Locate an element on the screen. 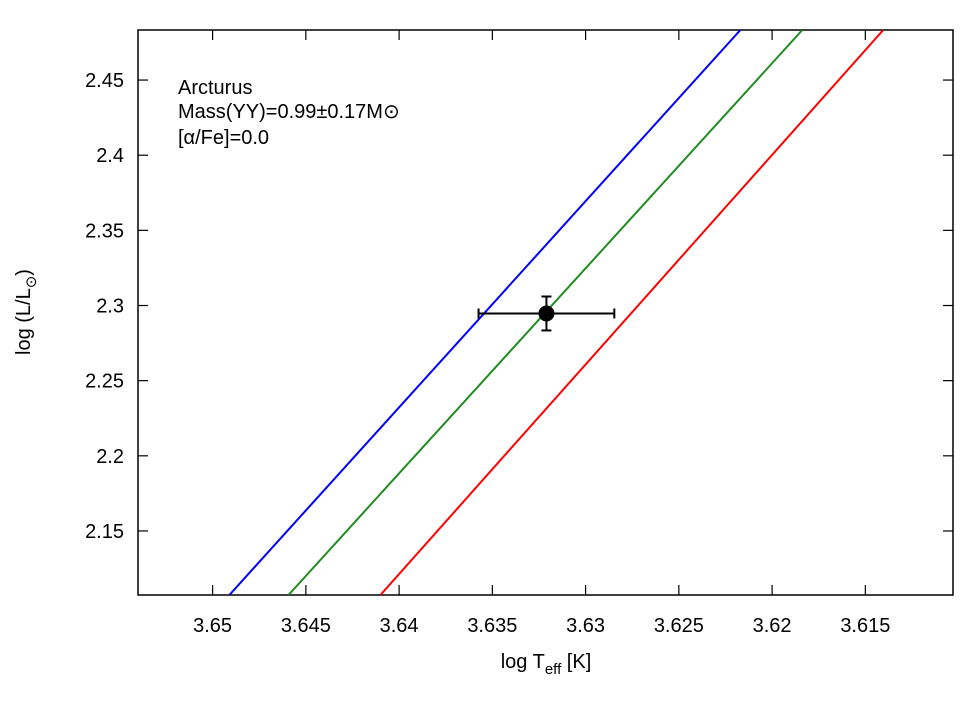  data-point is located at coordinates (546, 313).